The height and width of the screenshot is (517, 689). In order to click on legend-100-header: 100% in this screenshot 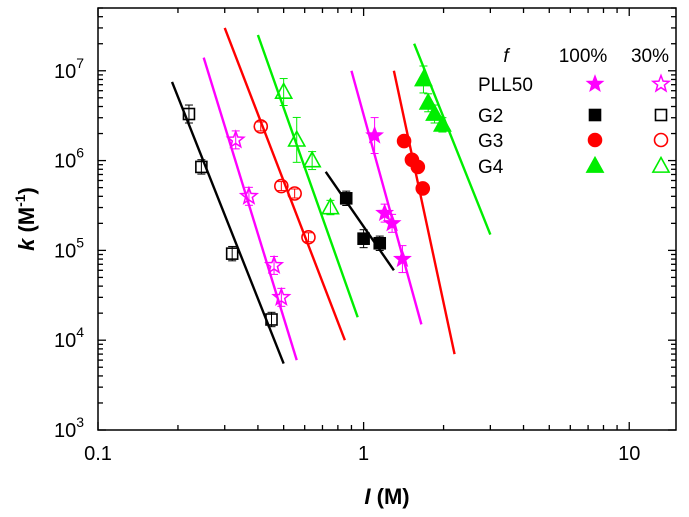, I will do `click(583, 56)`.